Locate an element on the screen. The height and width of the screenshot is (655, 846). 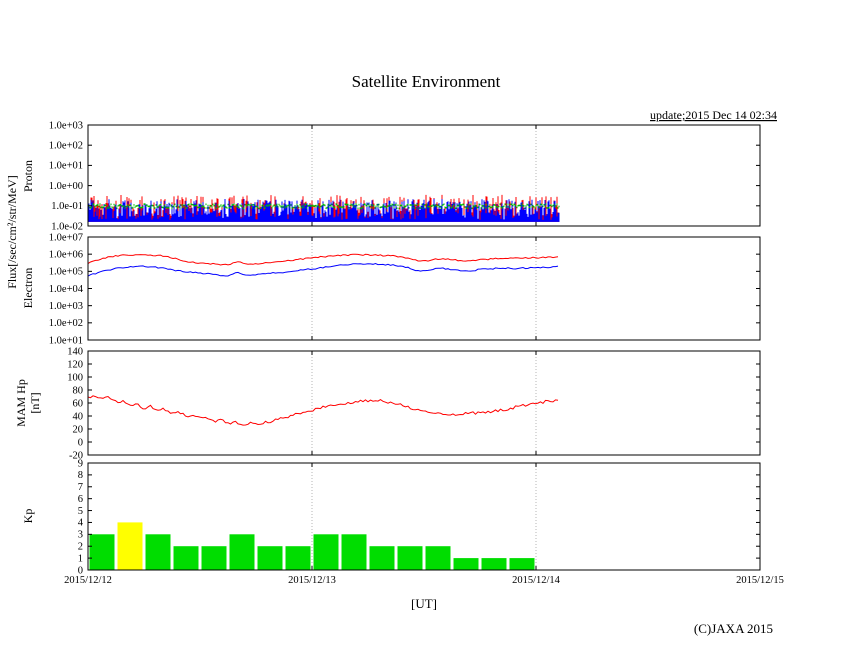
electron-red-line is located at coordinates (323, 259).